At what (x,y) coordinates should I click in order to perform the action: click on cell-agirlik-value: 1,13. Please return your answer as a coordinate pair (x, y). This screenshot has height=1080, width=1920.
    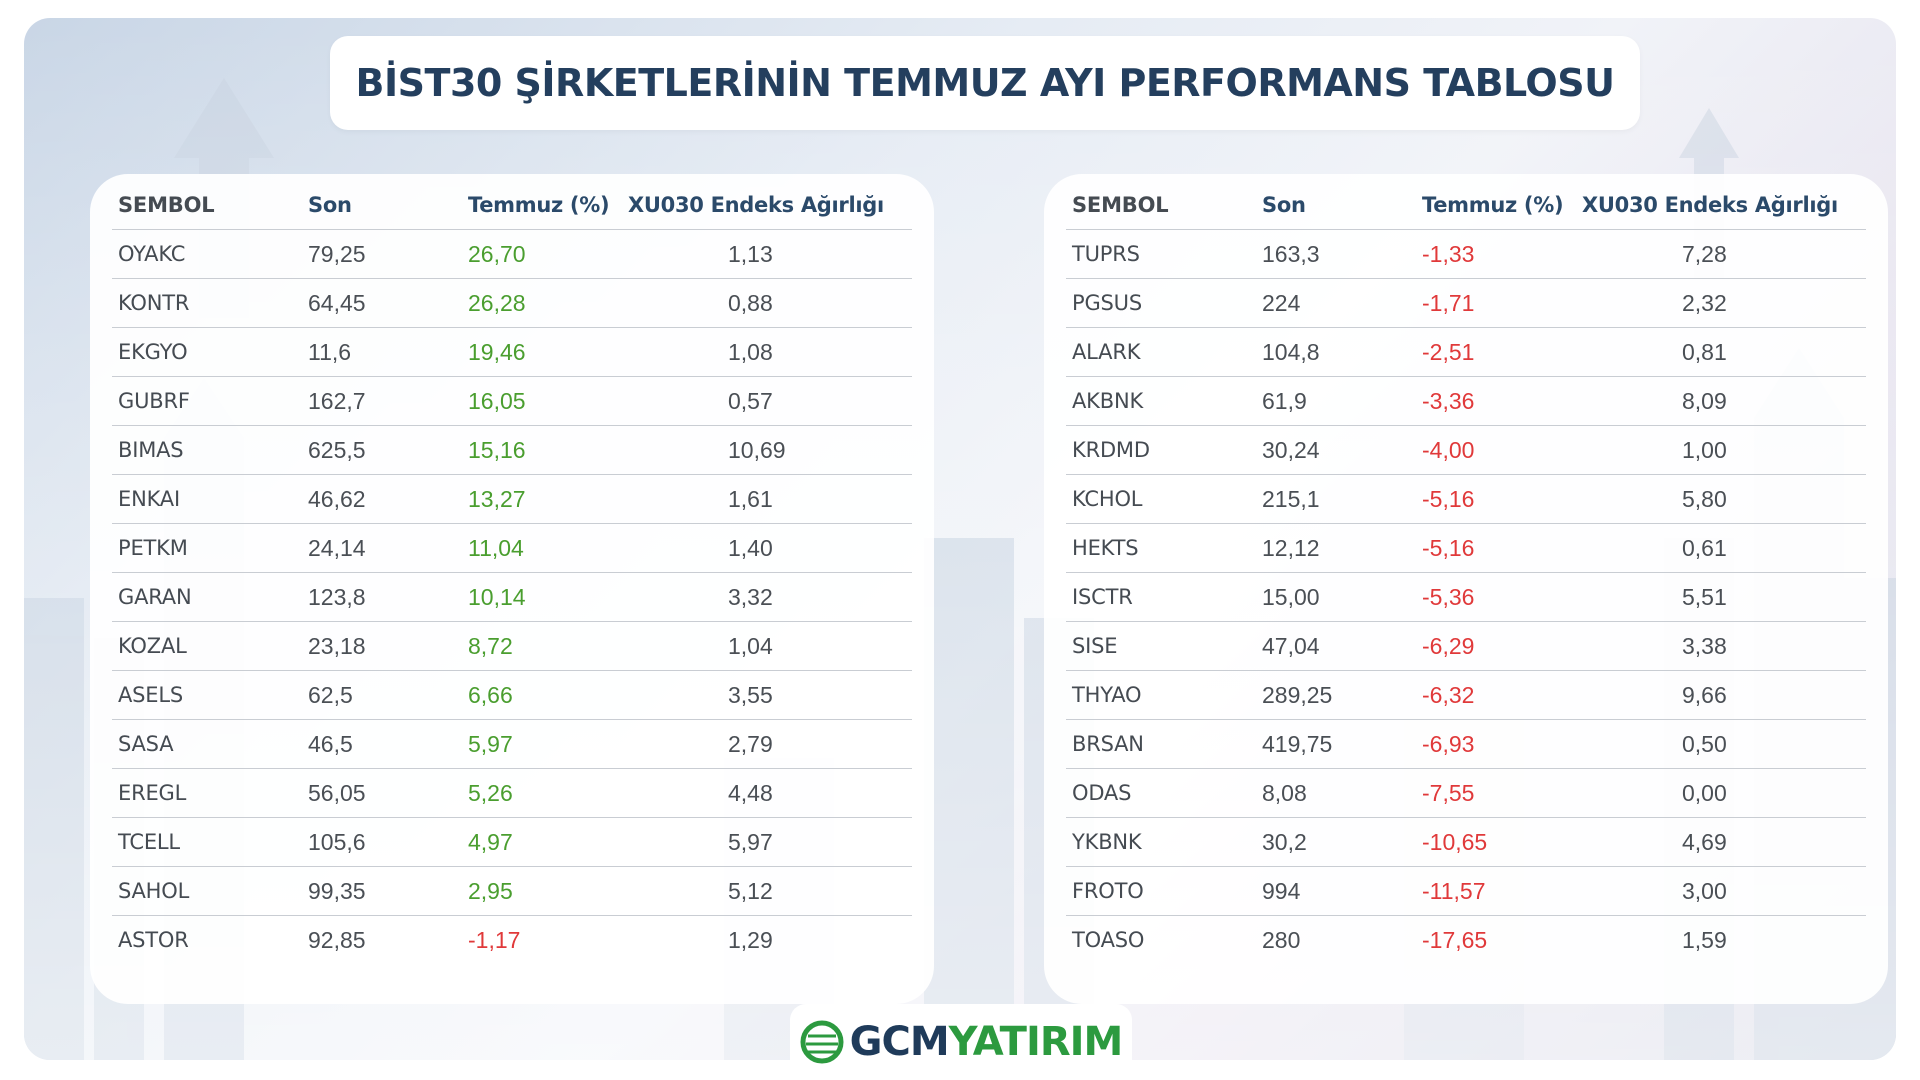
    Looking at the image, I should click on (750, 253).